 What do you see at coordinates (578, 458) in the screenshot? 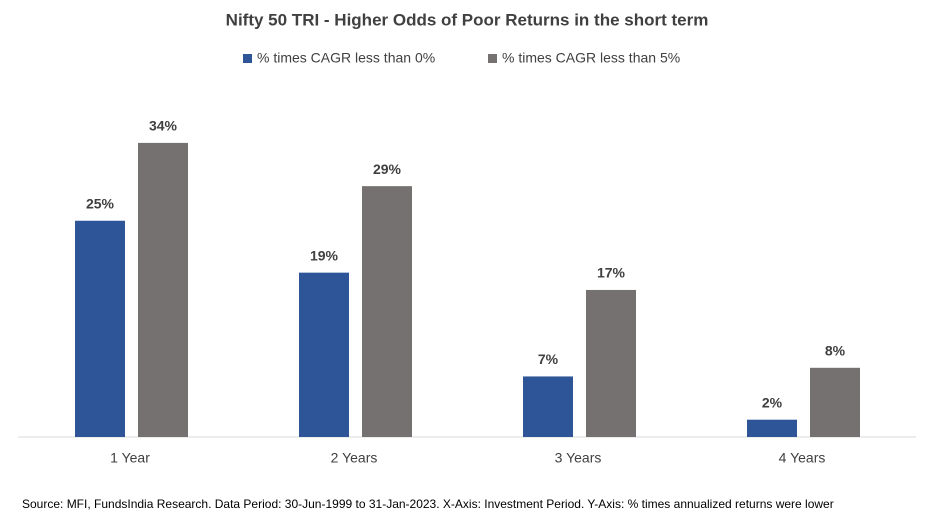
I see `x-tick-label: 3 Years` at bounding box center [578, 458].